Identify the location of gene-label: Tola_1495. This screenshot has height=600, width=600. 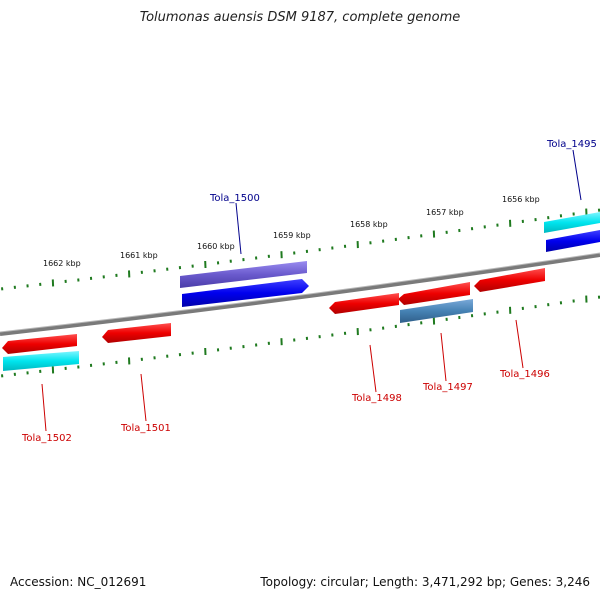
(571, 144).